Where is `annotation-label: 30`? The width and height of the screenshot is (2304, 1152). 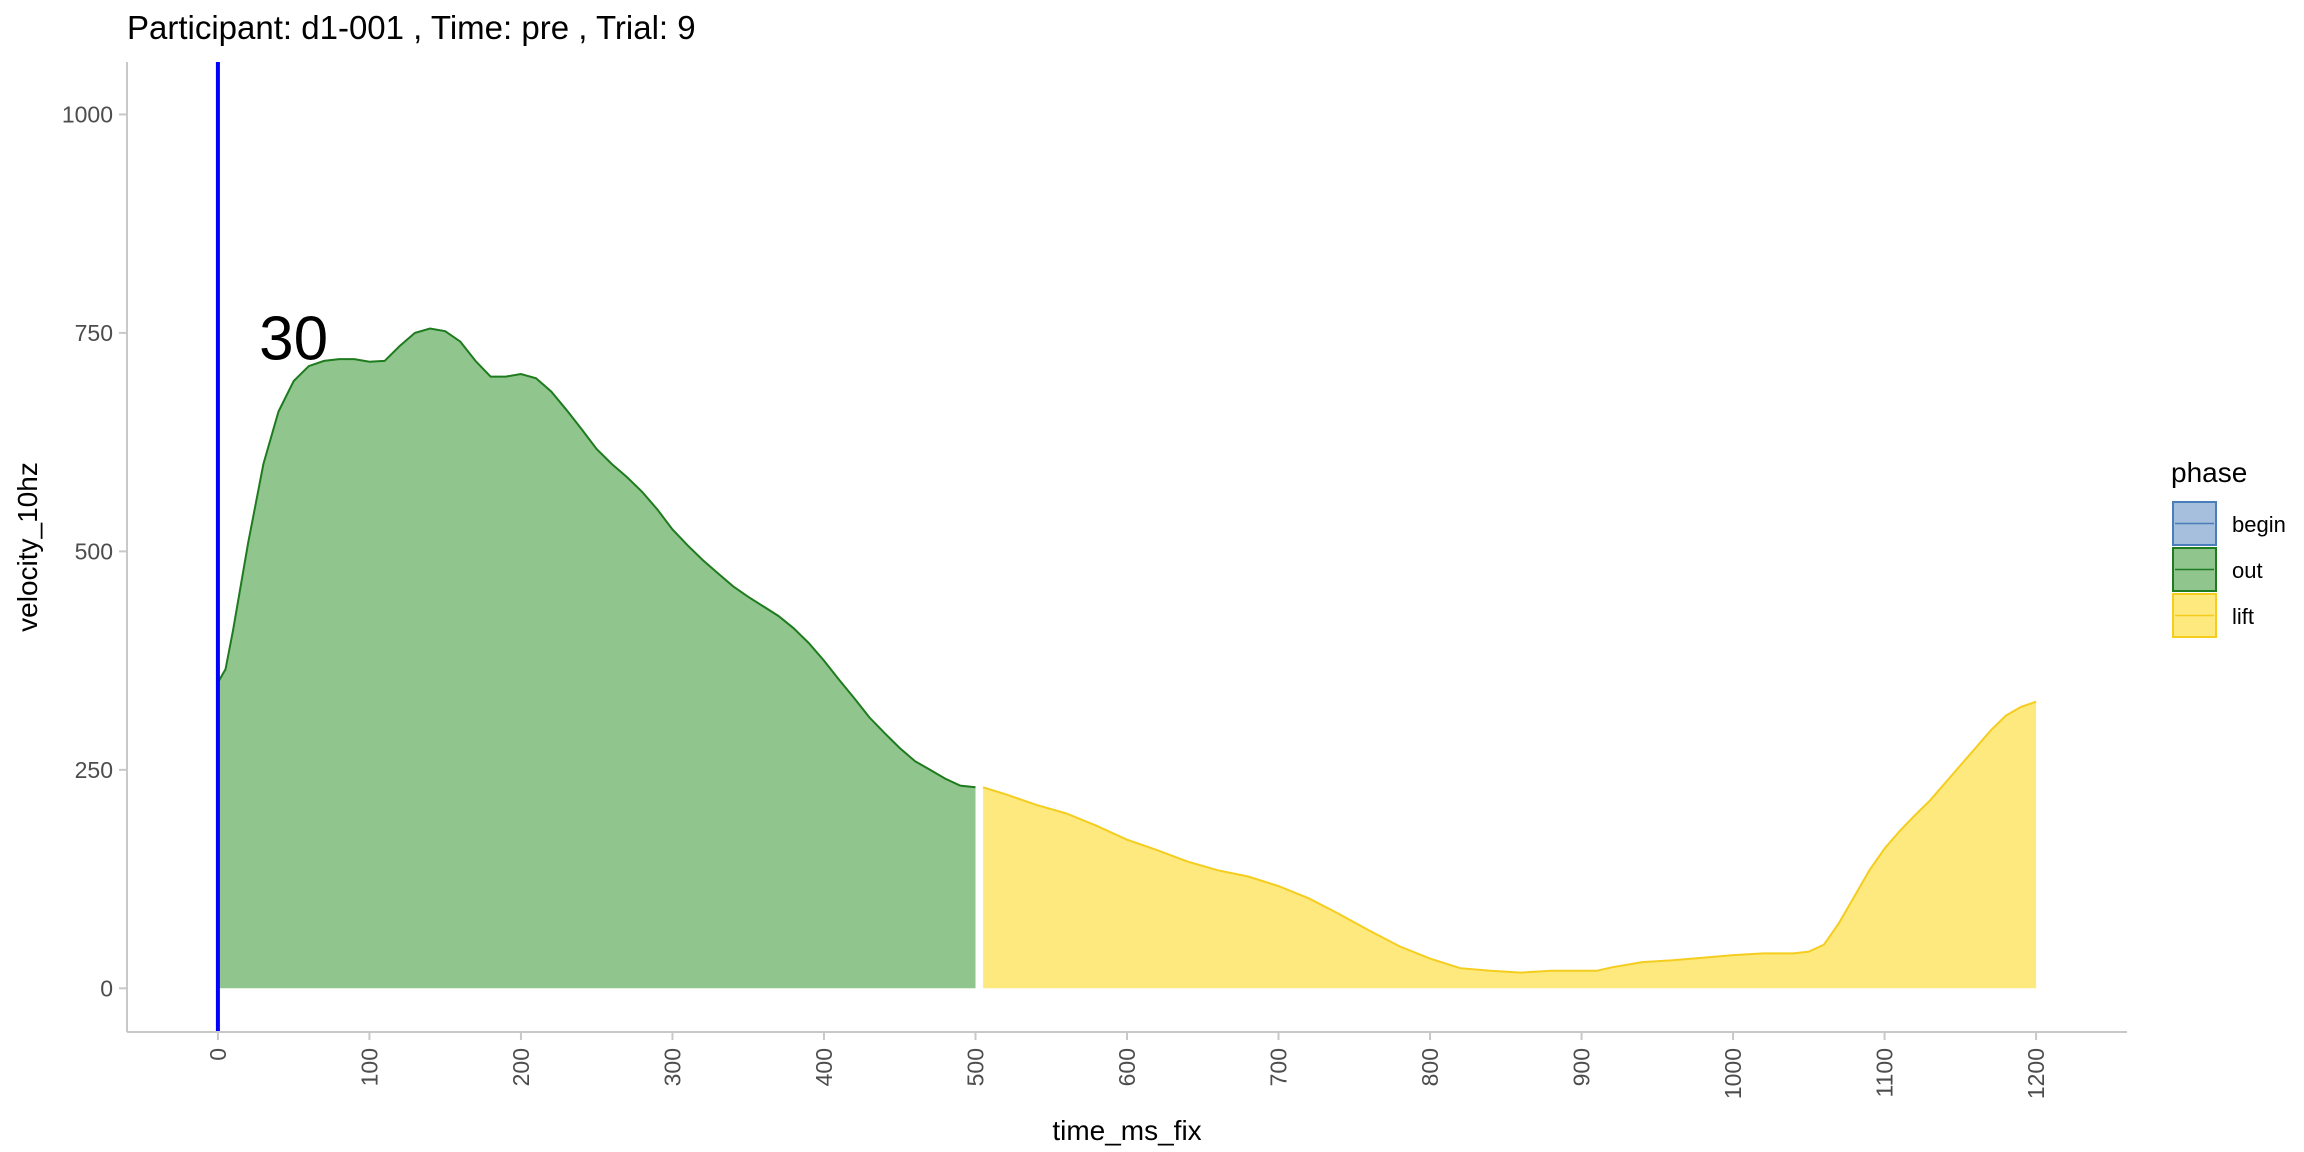
annotation-label: 30 is located at coordinates (293, 338).